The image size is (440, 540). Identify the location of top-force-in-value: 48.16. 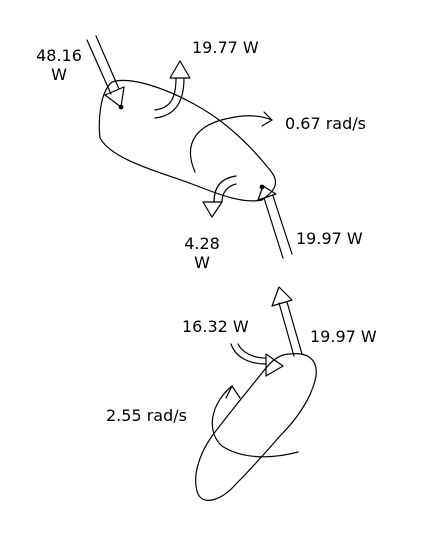
(59, 55).